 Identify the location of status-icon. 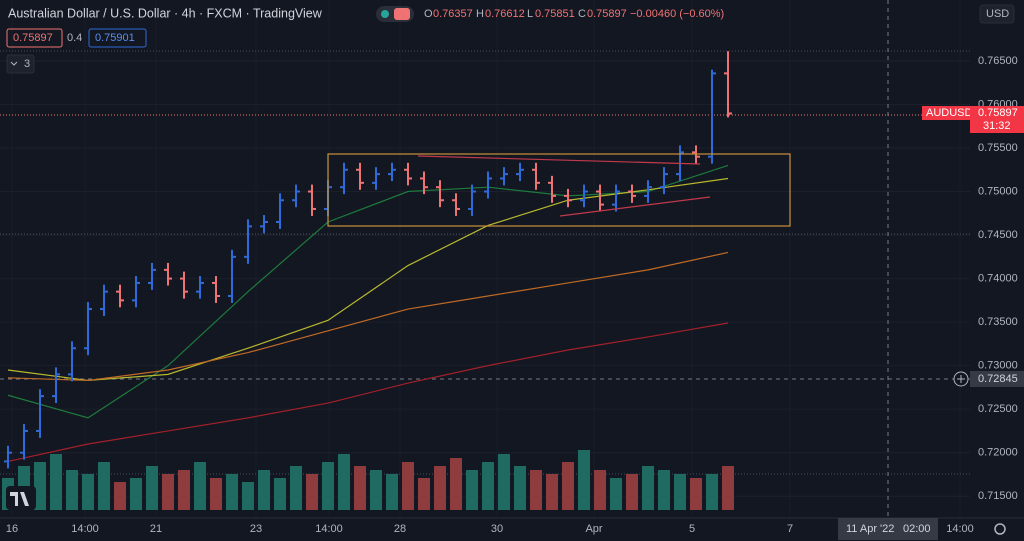
(402, 14).